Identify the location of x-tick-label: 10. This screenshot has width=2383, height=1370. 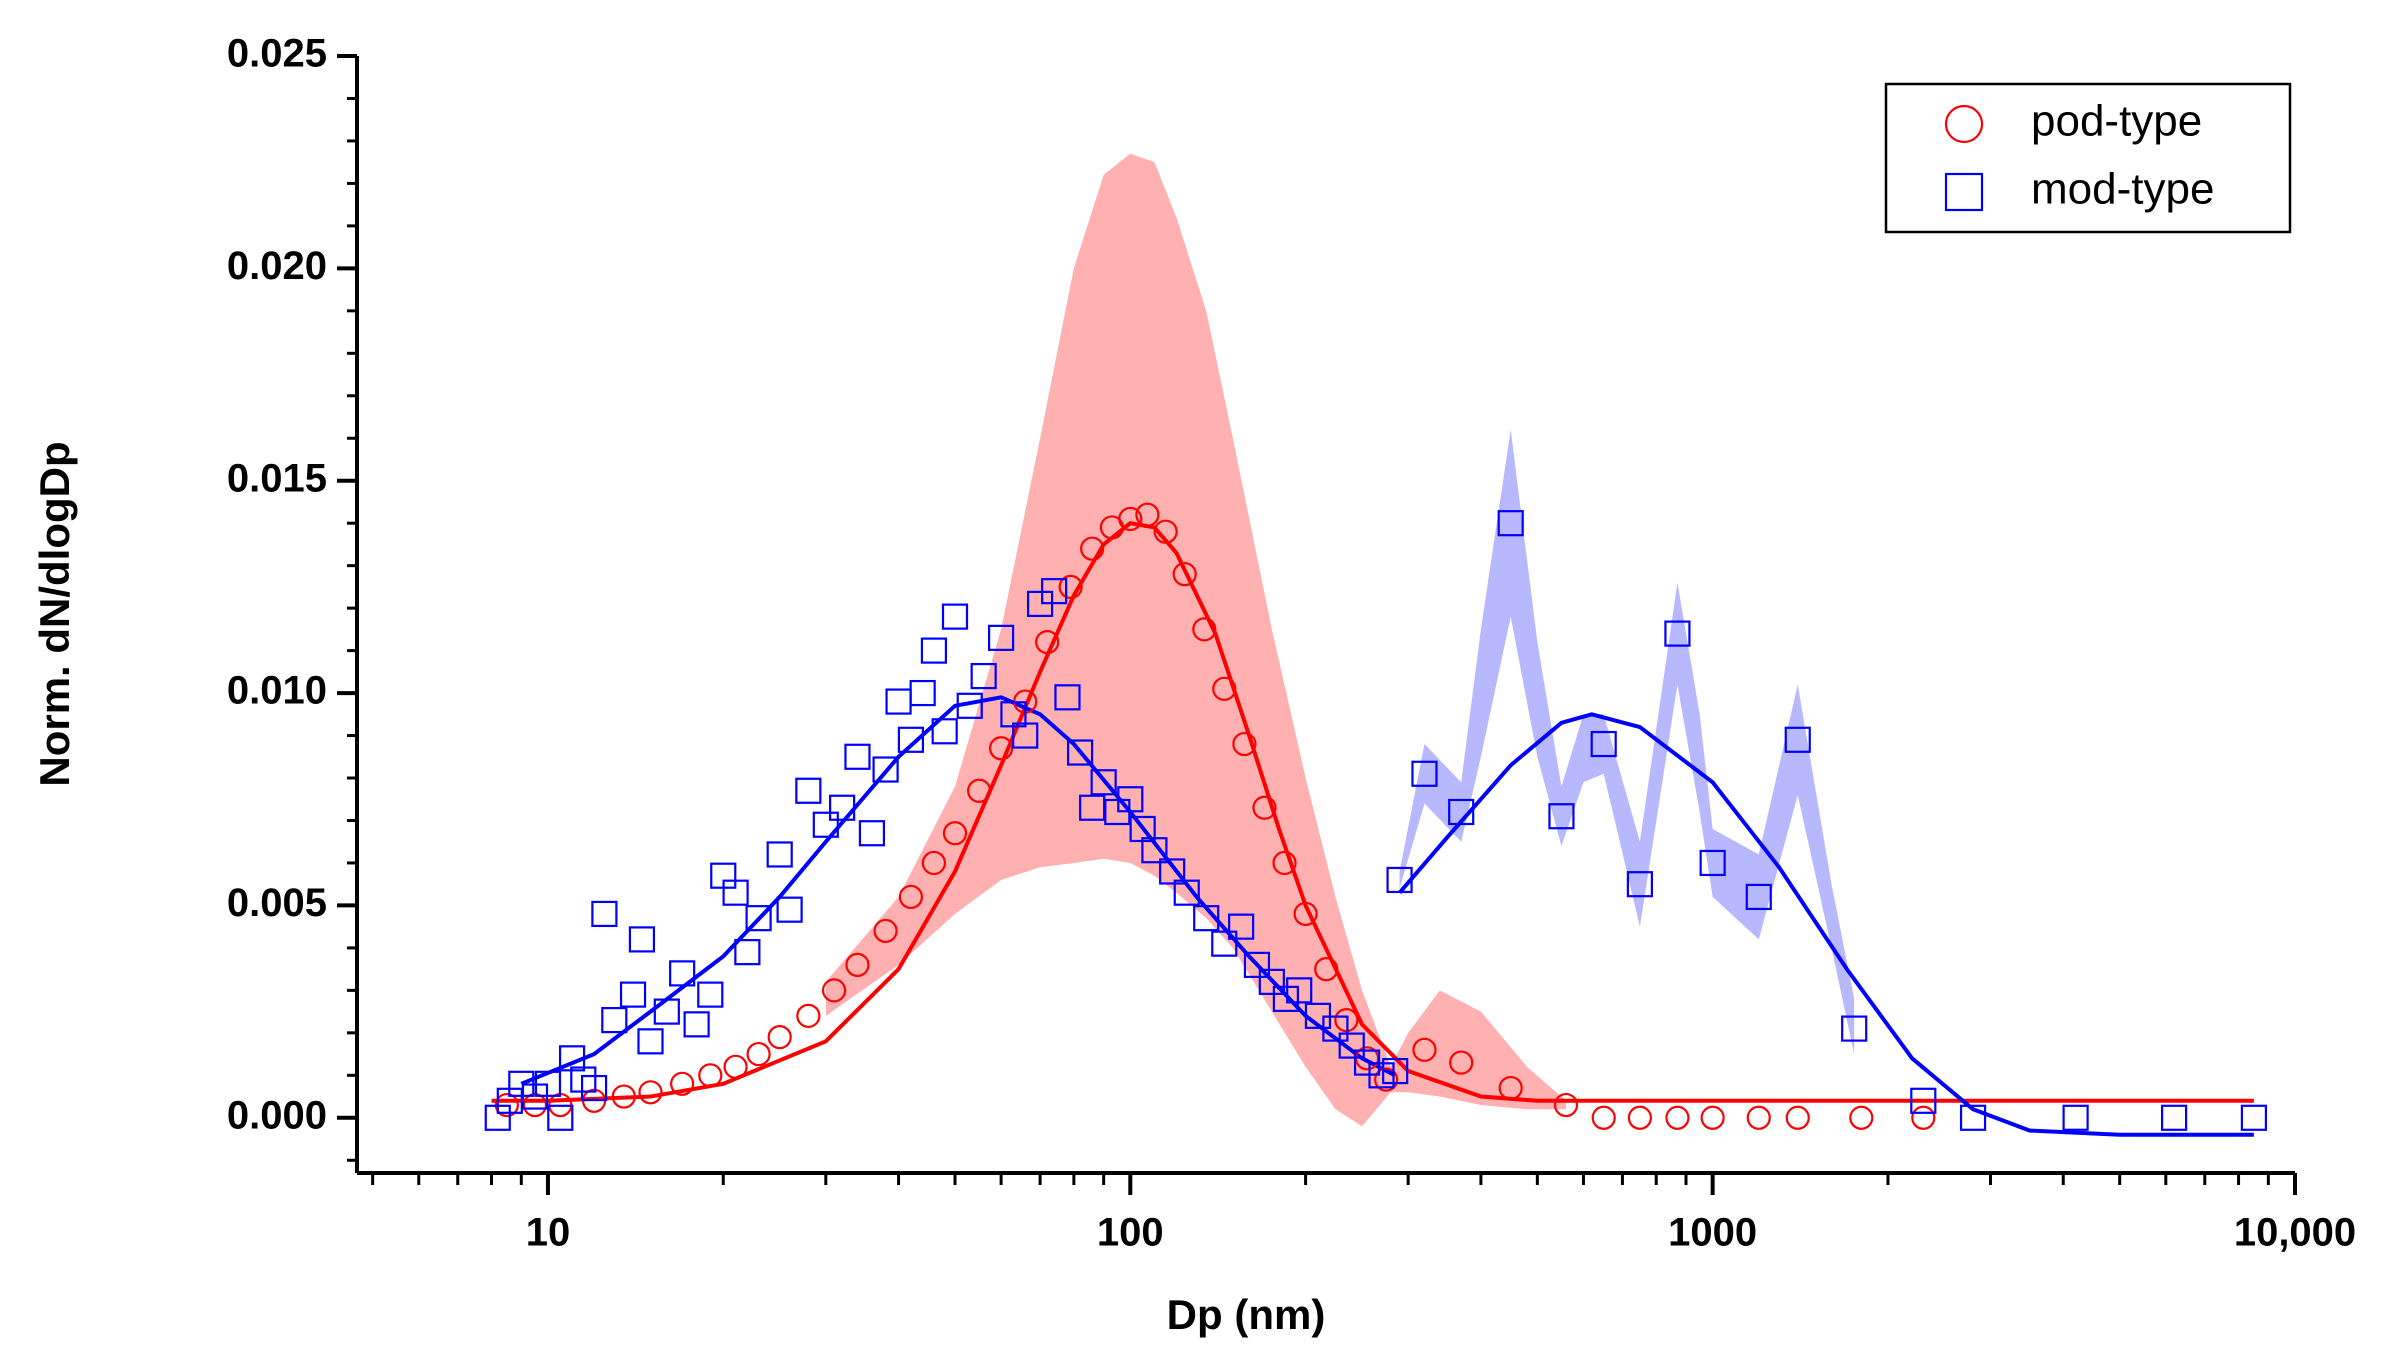
(548, 1233).